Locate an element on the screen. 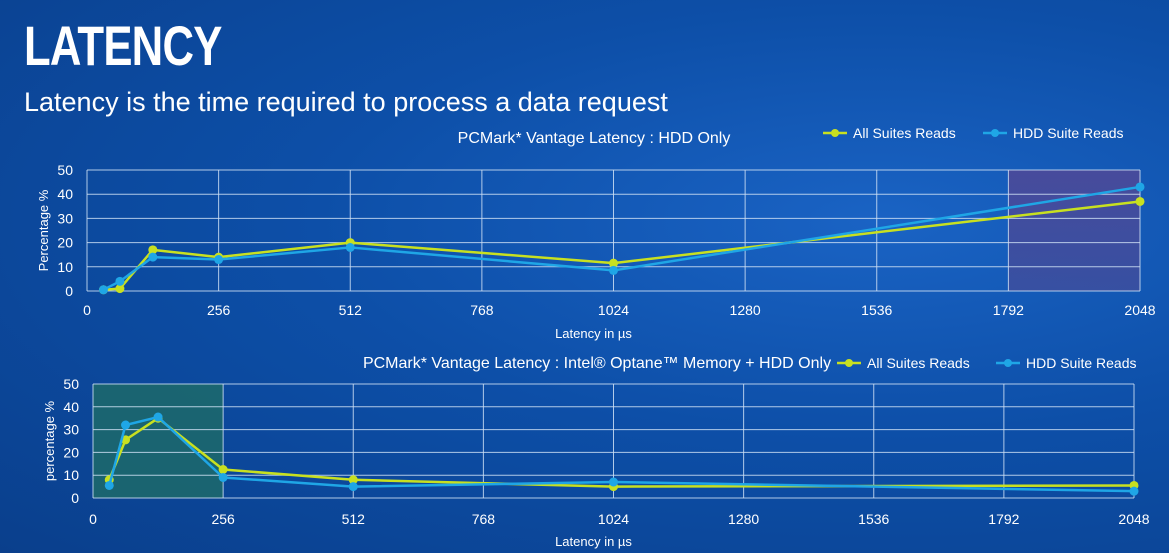 The height and width of the screenshot is (553, 1169). y-axis-label: Percentage % is located at coordinates (43, 230).